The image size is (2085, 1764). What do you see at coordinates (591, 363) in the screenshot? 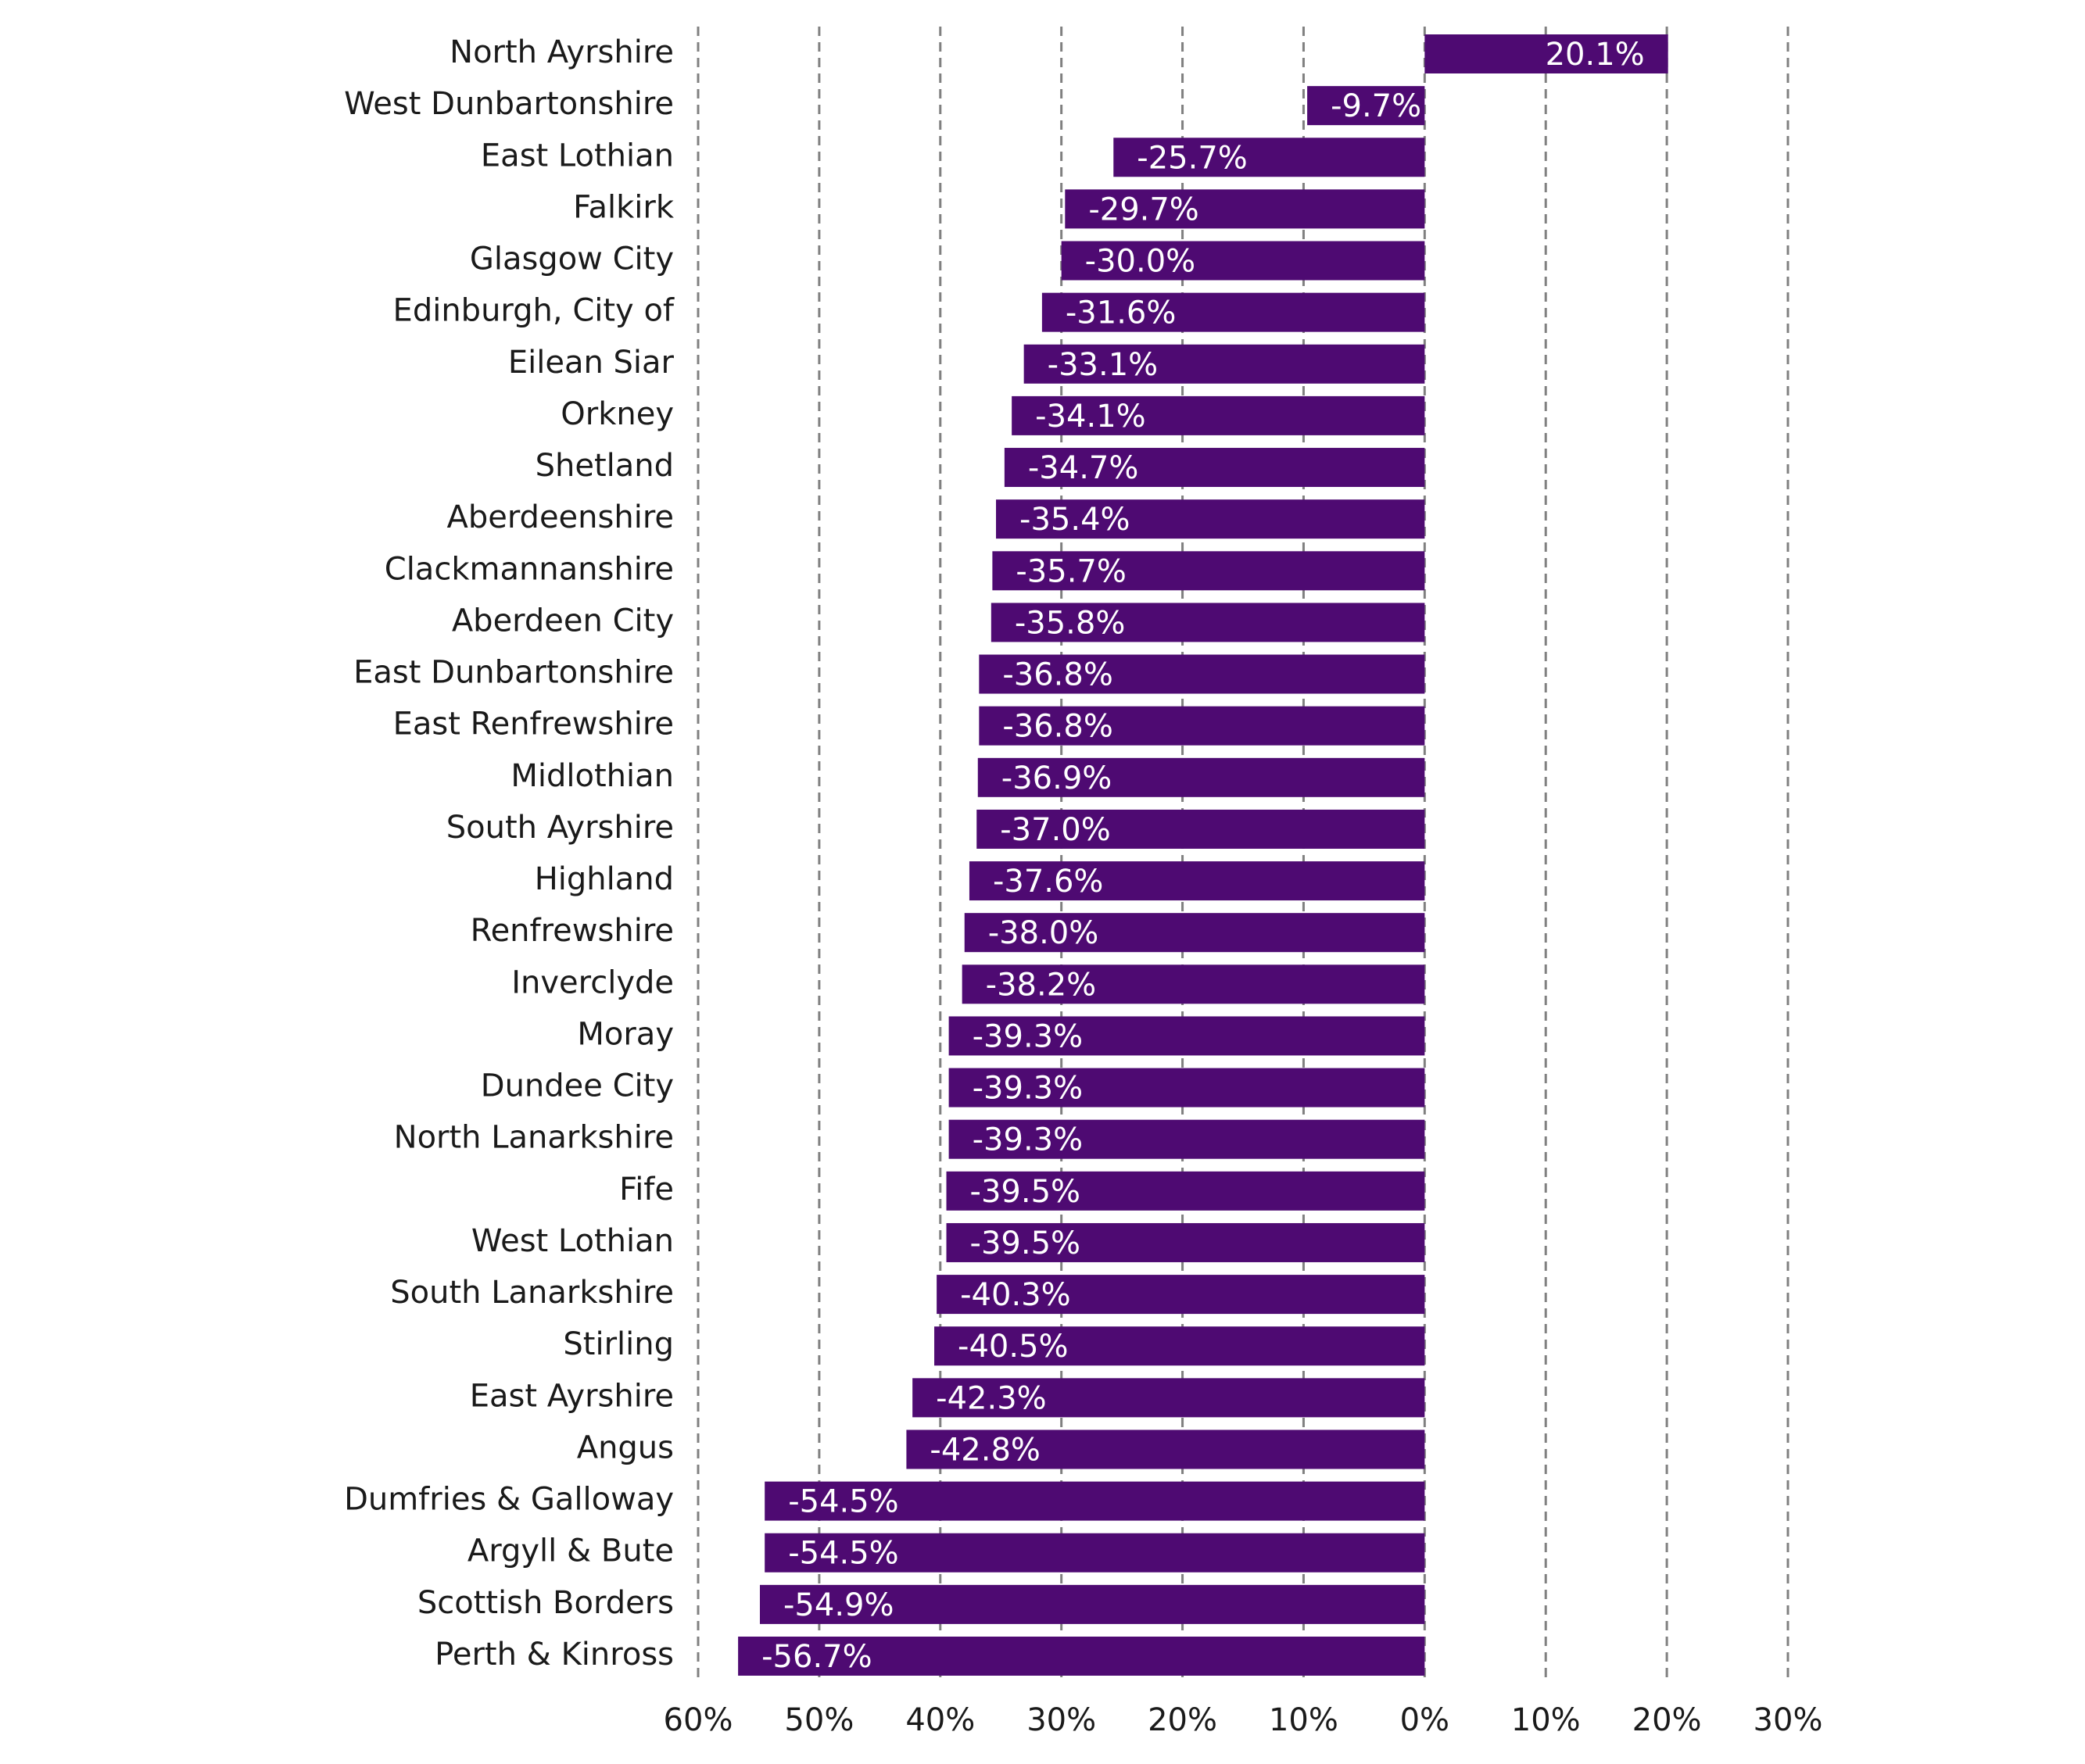
I see `y-tick-label: Eilean Siar` at bounding box center [591, 363].